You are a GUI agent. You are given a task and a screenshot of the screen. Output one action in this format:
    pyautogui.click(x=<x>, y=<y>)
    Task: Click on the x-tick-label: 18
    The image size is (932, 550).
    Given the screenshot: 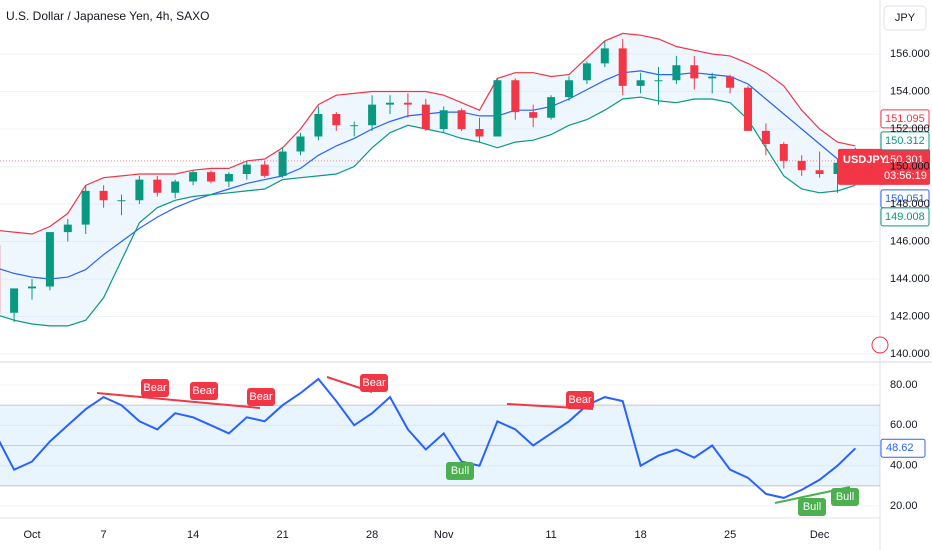 What is the action you would take?
    pyautogui.click(x=640, y=535)
    